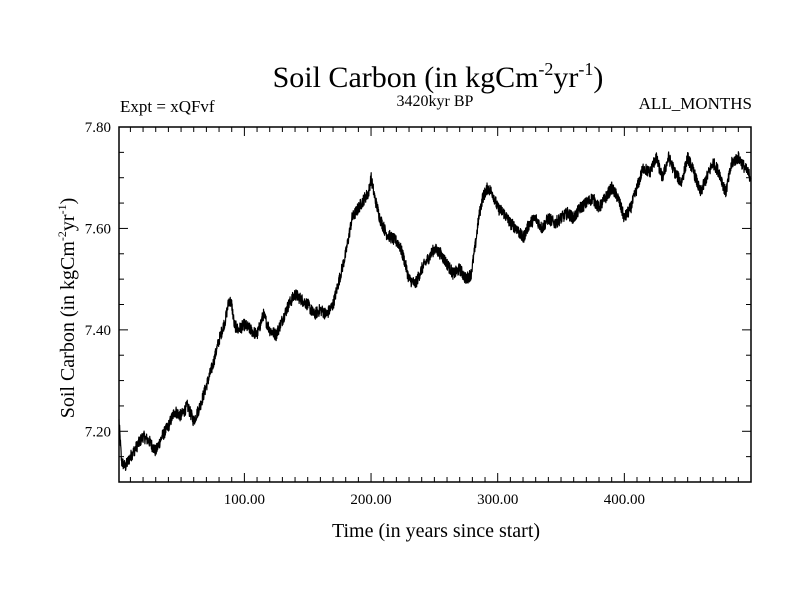 The width and height of the screenshot is (800, 600). I want to click on x-tick-label: 200.00, so click(370, 500).